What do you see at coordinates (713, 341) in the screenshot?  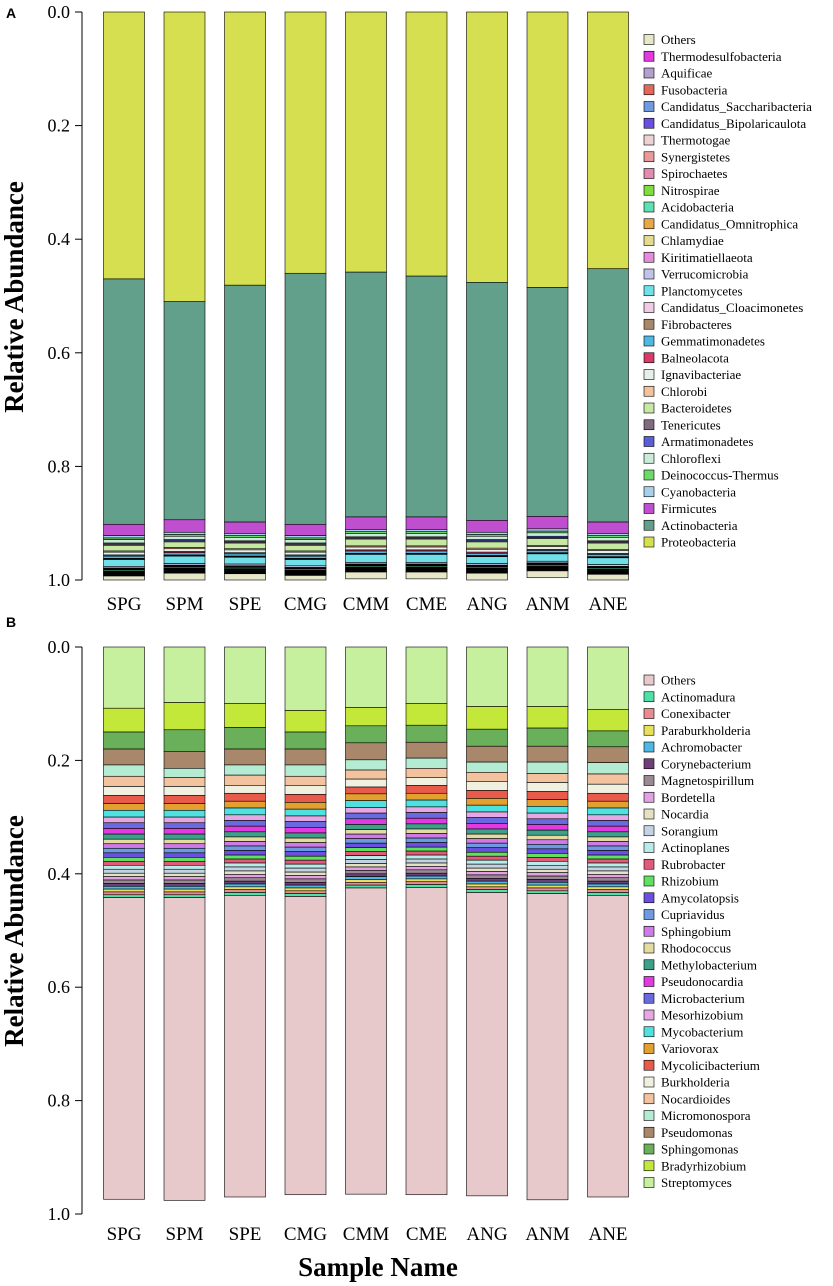 I see `panel-a-legend-label: Gemmatimonadetes` at bounding box center [713, 341].